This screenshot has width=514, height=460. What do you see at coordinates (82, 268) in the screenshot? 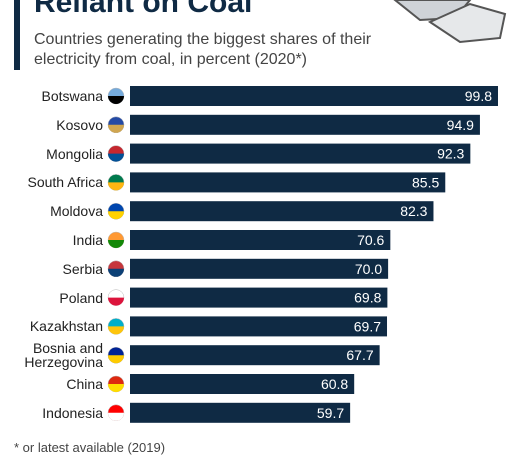
I see `category-label: Serbia` at bounding box center [82, 268].